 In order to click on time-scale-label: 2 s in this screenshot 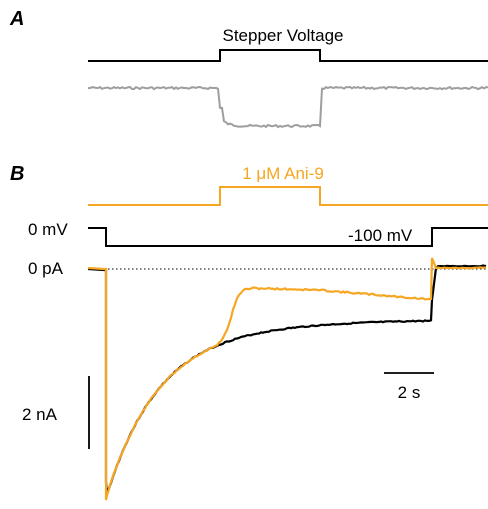, I will do `click(409, 392)`.